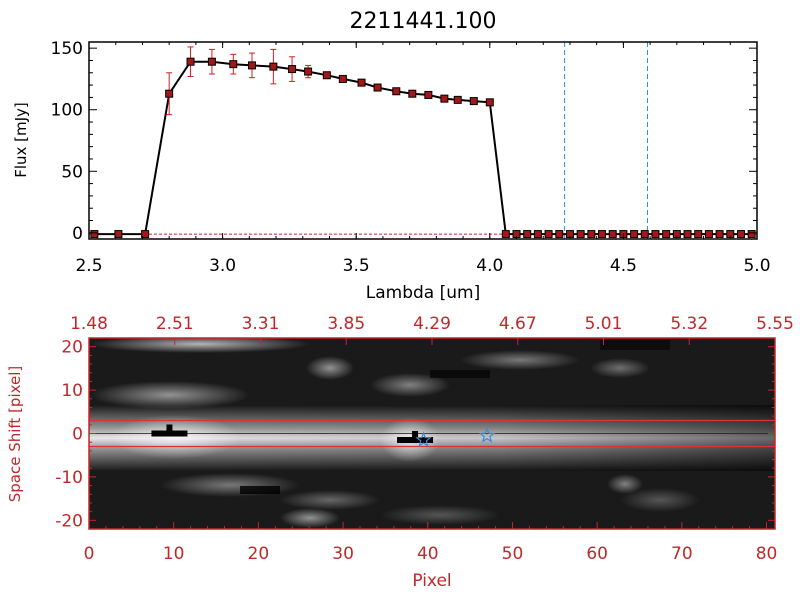  What do you see at coordinates (175, 324) in the screenshot?
I see `heatmap-top-tick-label: 2.51` at bounding box center [175, 324].